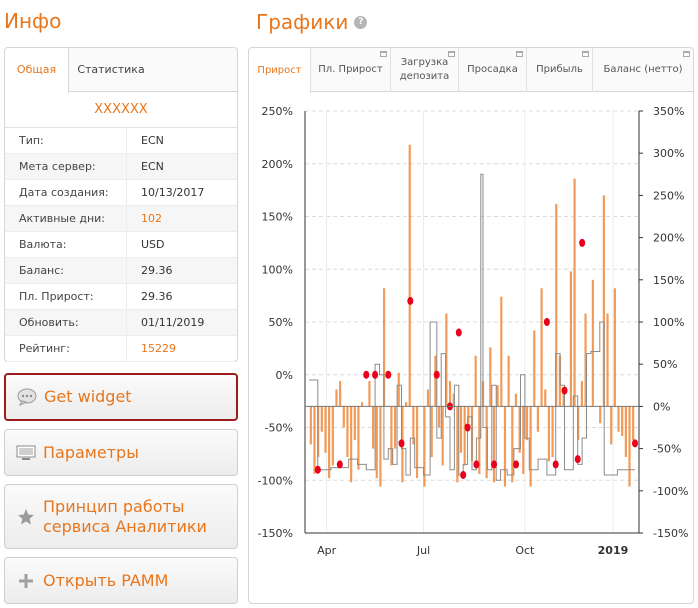 Image resolution: width=698 pixels, height=608 pixels. Describe the element at coordinates (111, 69) in the screenshot. I see `tab-statistics: Статистика` at that location.